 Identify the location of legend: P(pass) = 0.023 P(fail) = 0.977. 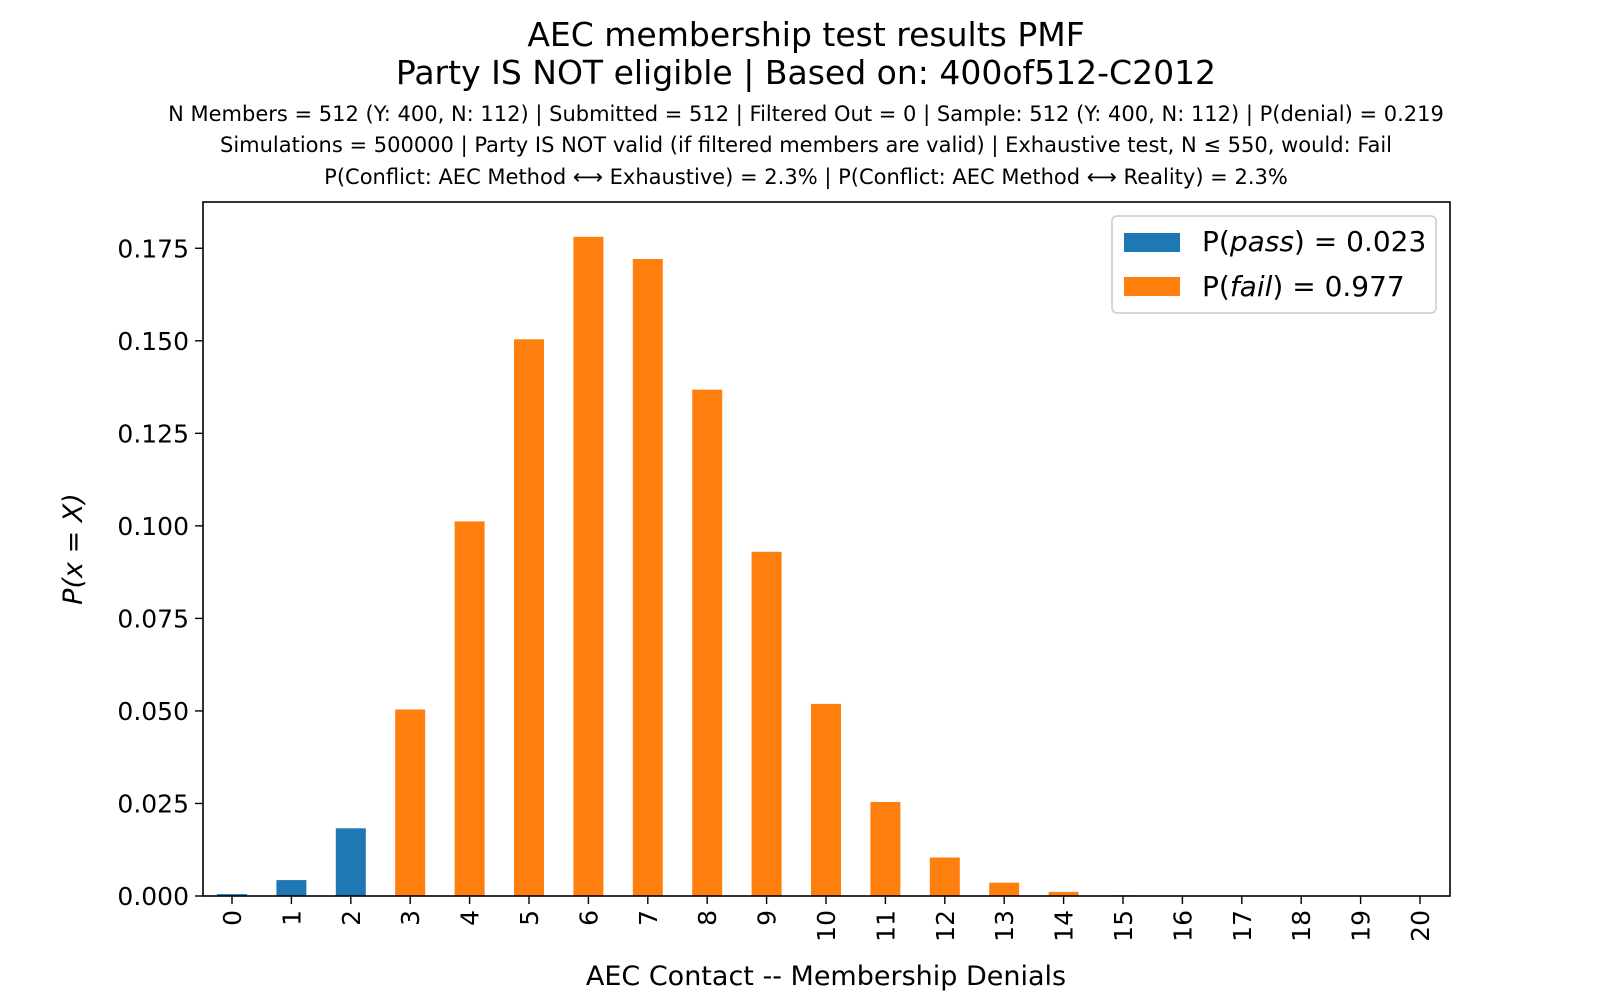
(1274, 264).